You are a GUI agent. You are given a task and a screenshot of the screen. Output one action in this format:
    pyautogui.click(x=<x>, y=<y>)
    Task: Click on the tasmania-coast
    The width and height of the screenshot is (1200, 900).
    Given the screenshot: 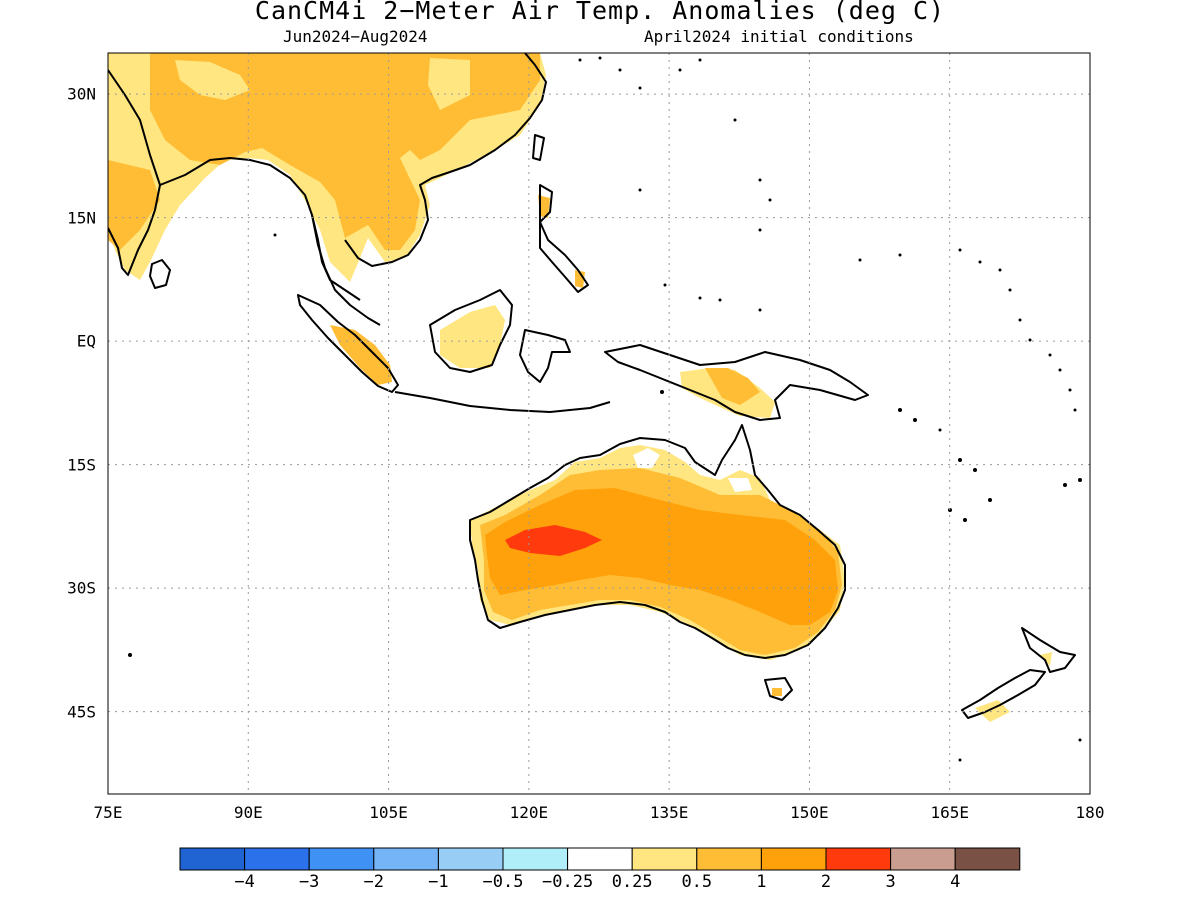 What is the action you would take?
    pyautogui.click(x=778, y=689)
    